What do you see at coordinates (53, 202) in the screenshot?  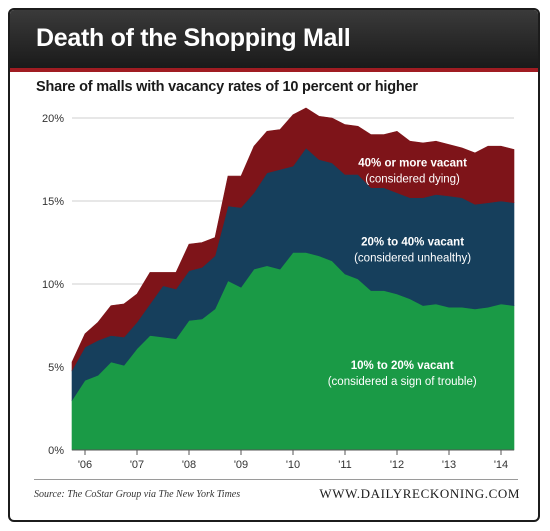 I see `y-tick-label-15pct: 15%` at bounding box center [53, 202].